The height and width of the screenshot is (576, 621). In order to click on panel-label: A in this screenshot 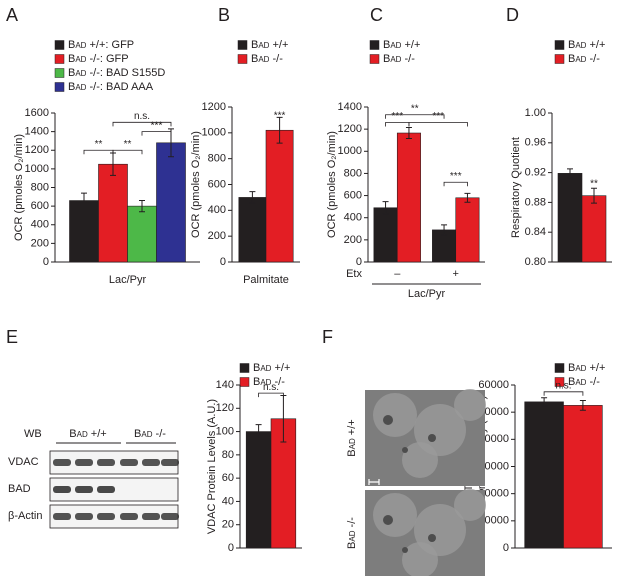, I will do `click(12, 15)`.